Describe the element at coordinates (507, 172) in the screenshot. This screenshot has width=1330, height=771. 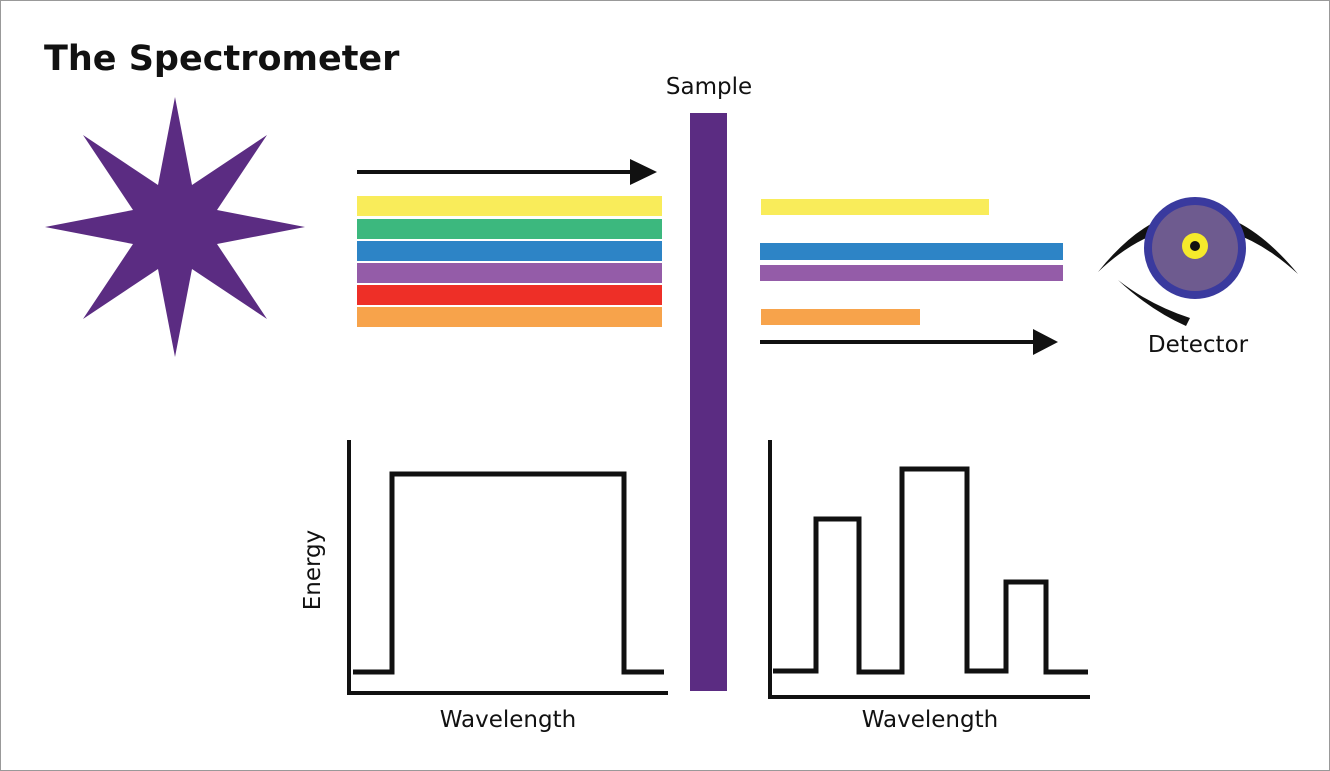
I see `arrow-in` at that location.